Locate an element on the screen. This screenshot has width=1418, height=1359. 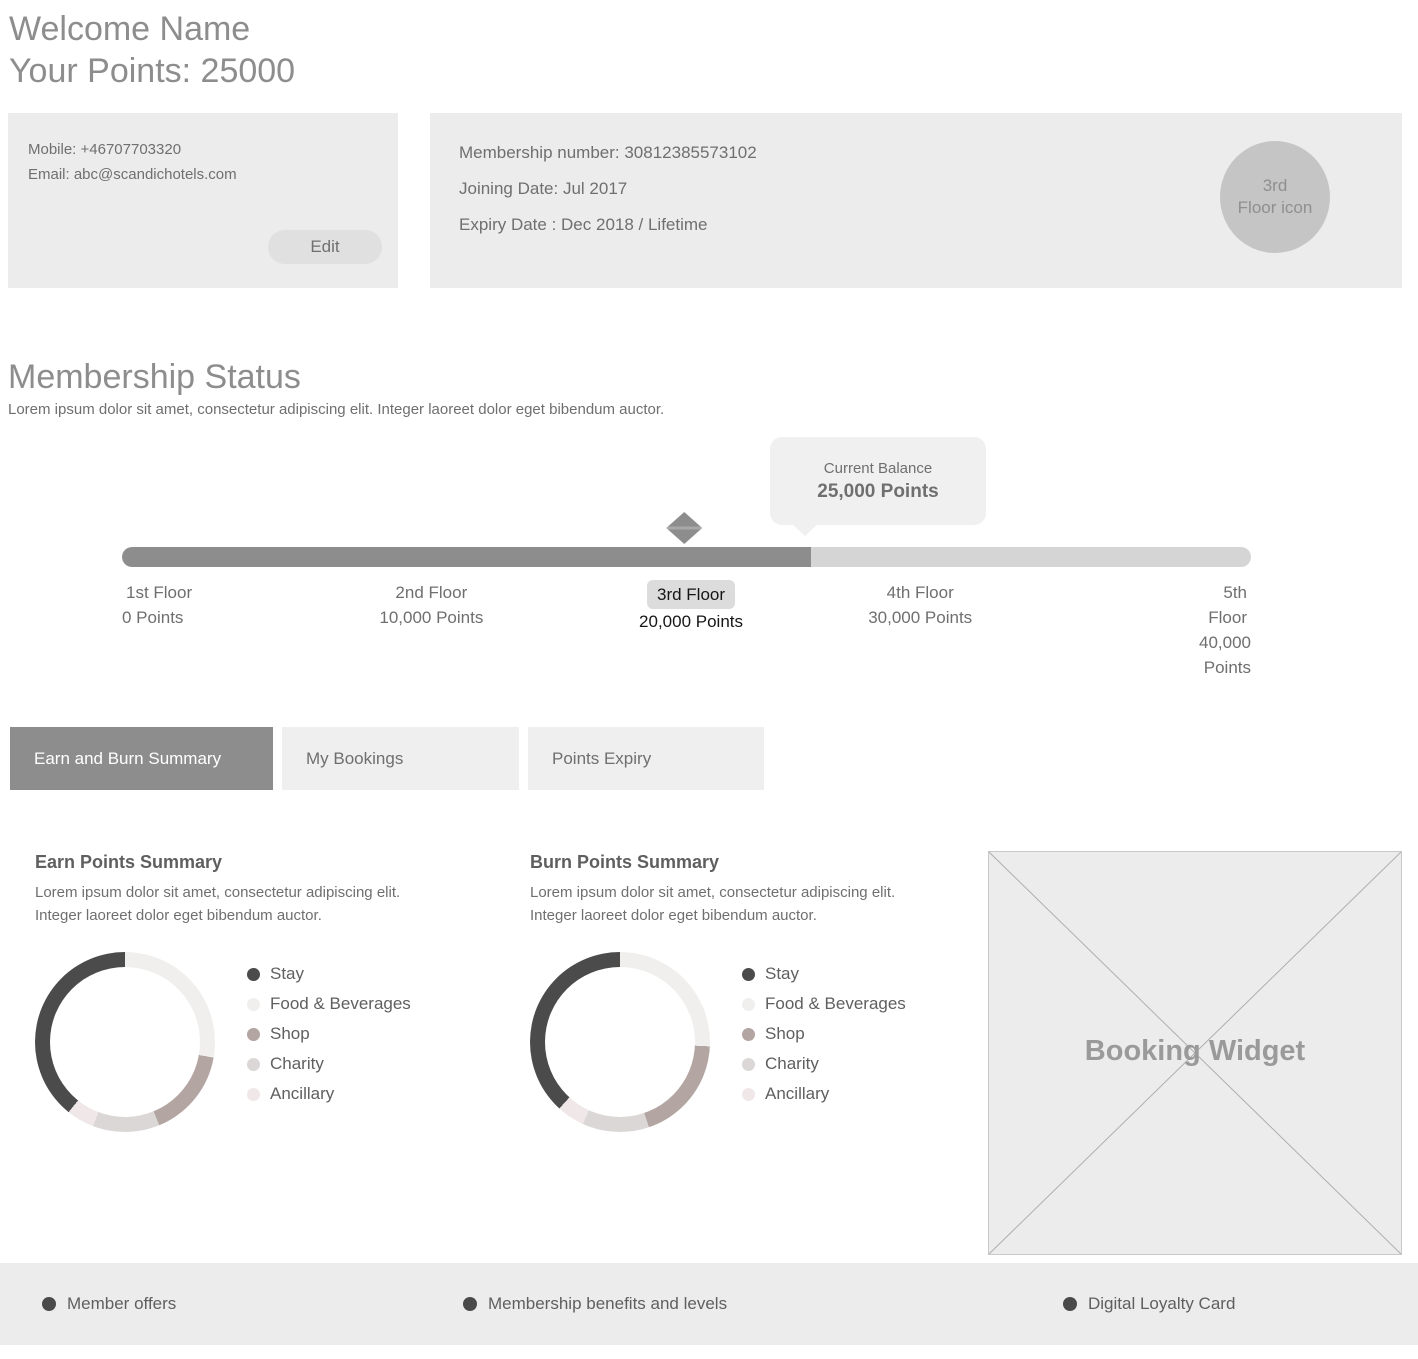
floor-badge-icon: 3rd Floor icon is located at coordinates (1275, 197).